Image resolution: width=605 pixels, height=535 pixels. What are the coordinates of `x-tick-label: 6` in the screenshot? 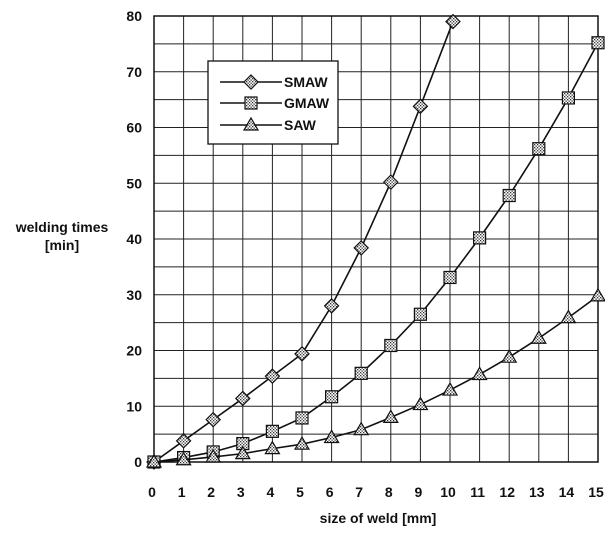 It's located at (330, 492).